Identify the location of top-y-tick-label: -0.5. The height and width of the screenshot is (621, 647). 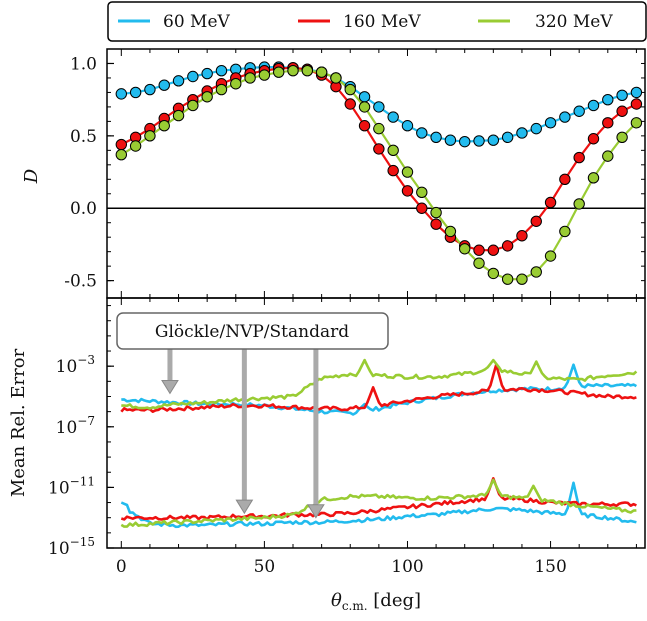
(80, 282).